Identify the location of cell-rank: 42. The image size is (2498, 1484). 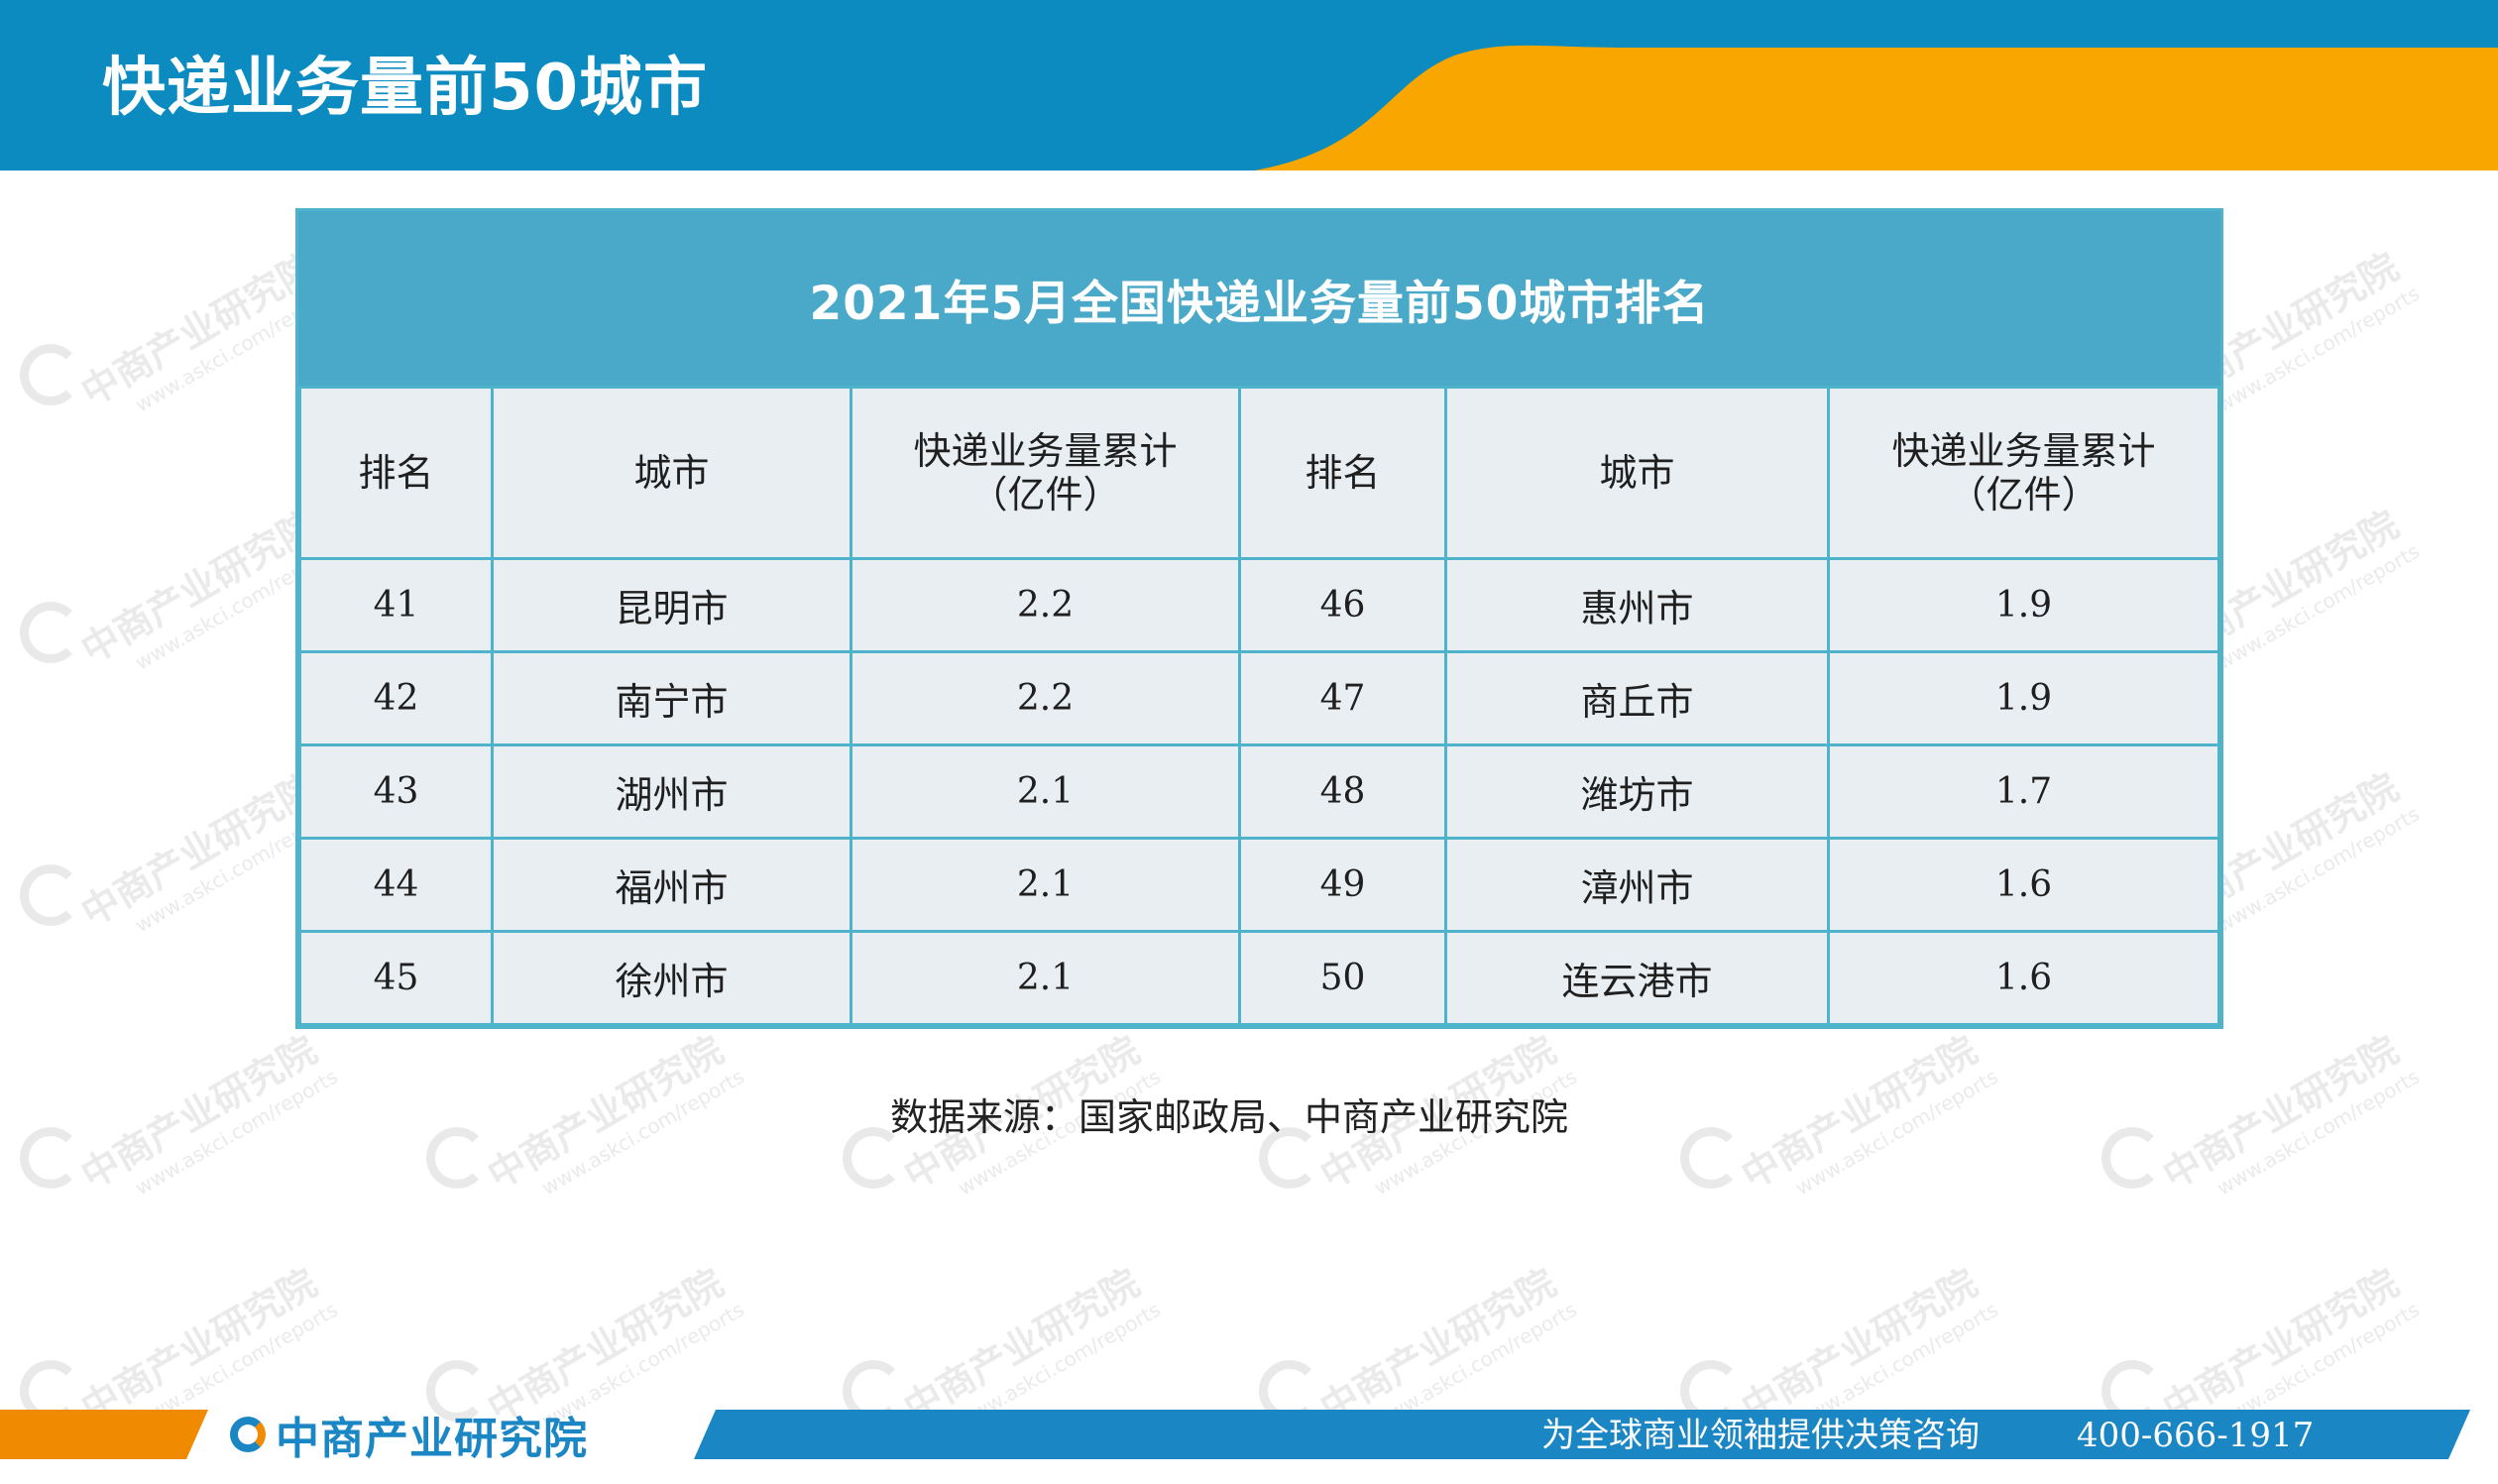
(396, 698).